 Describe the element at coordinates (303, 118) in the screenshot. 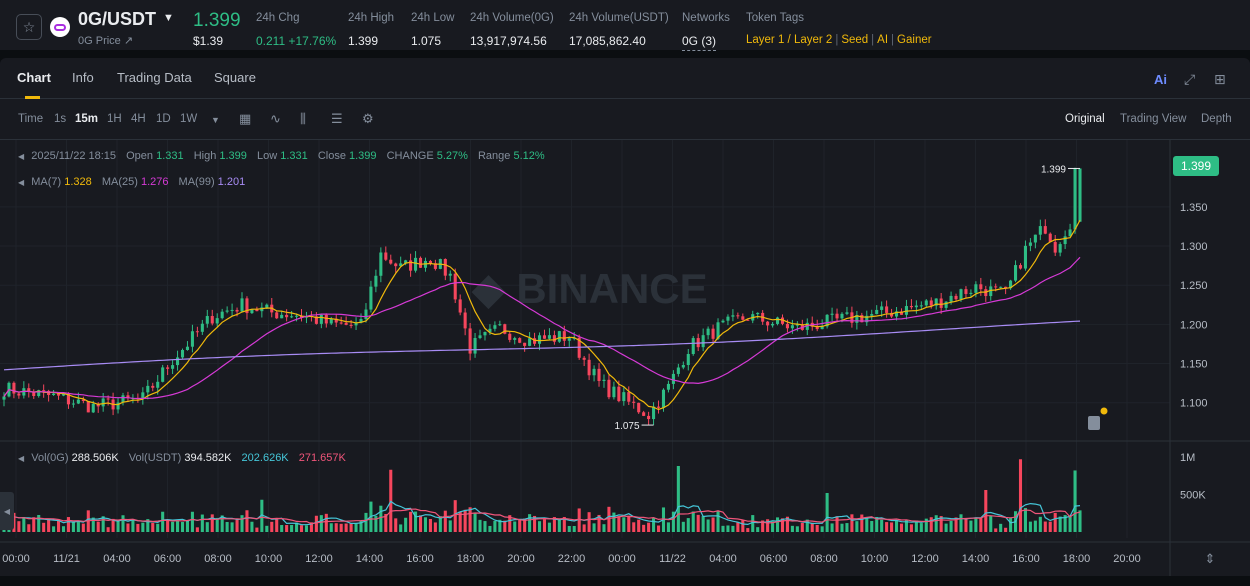

I see `candle-type-icon: ⫼` at that location.